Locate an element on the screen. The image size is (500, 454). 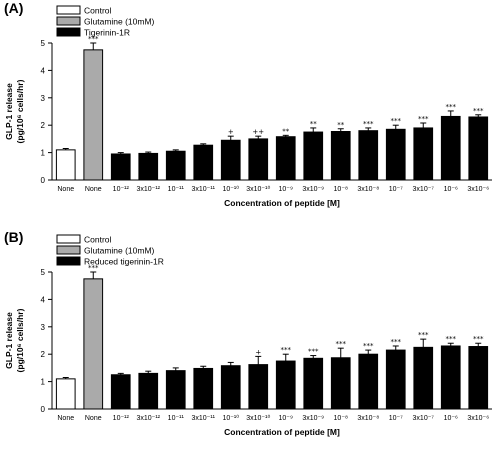
x-tick-label: 3x10⁻⁹ is located at coordinates (313, 418).